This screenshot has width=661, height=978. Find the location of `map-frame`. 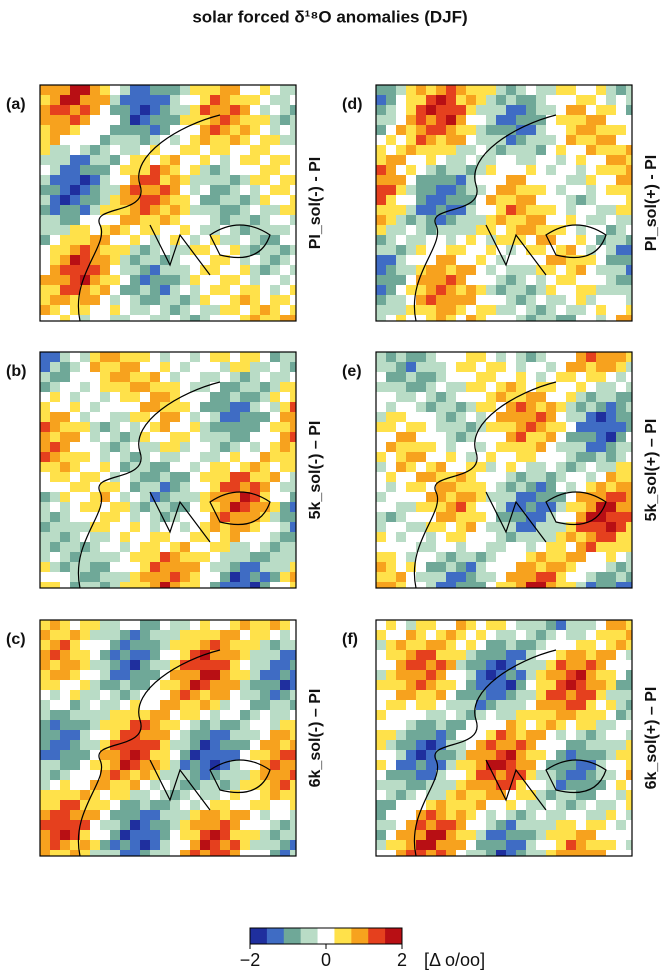

map-frame is located at coordinates (504, 203).